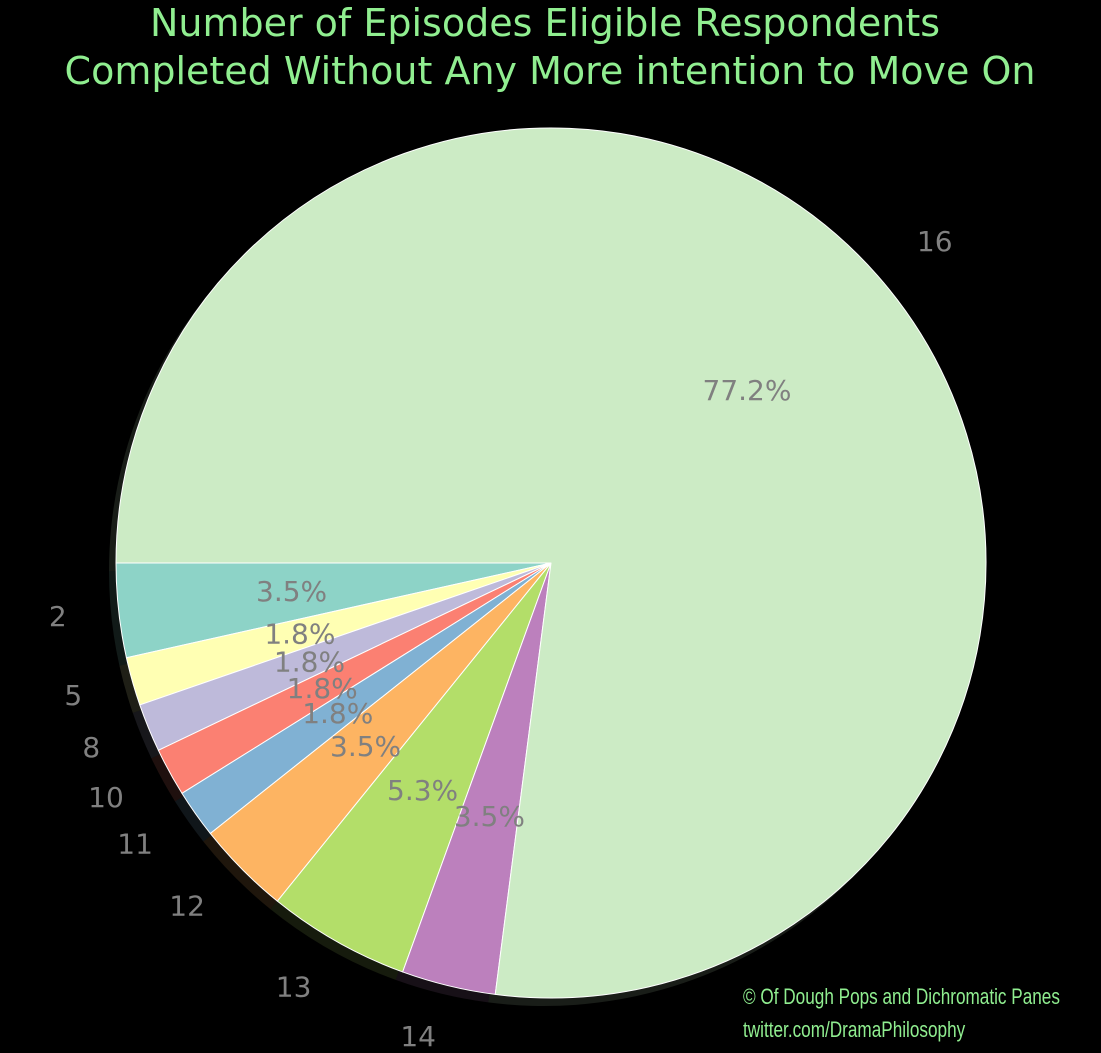 The width and height of the screenshot is (1101, 1053). What do you see at coordinates (73, 695) in the screenshot?
I see `category-label-5: 5` at bounding box center [73, 695].